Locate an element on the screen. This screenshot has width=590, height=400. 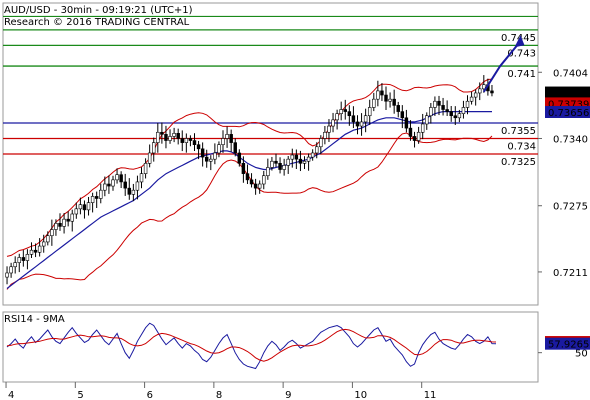
price-axis: 0.7404 0.7340 0.7275 0.7211 is located at coordinates (563, 173).